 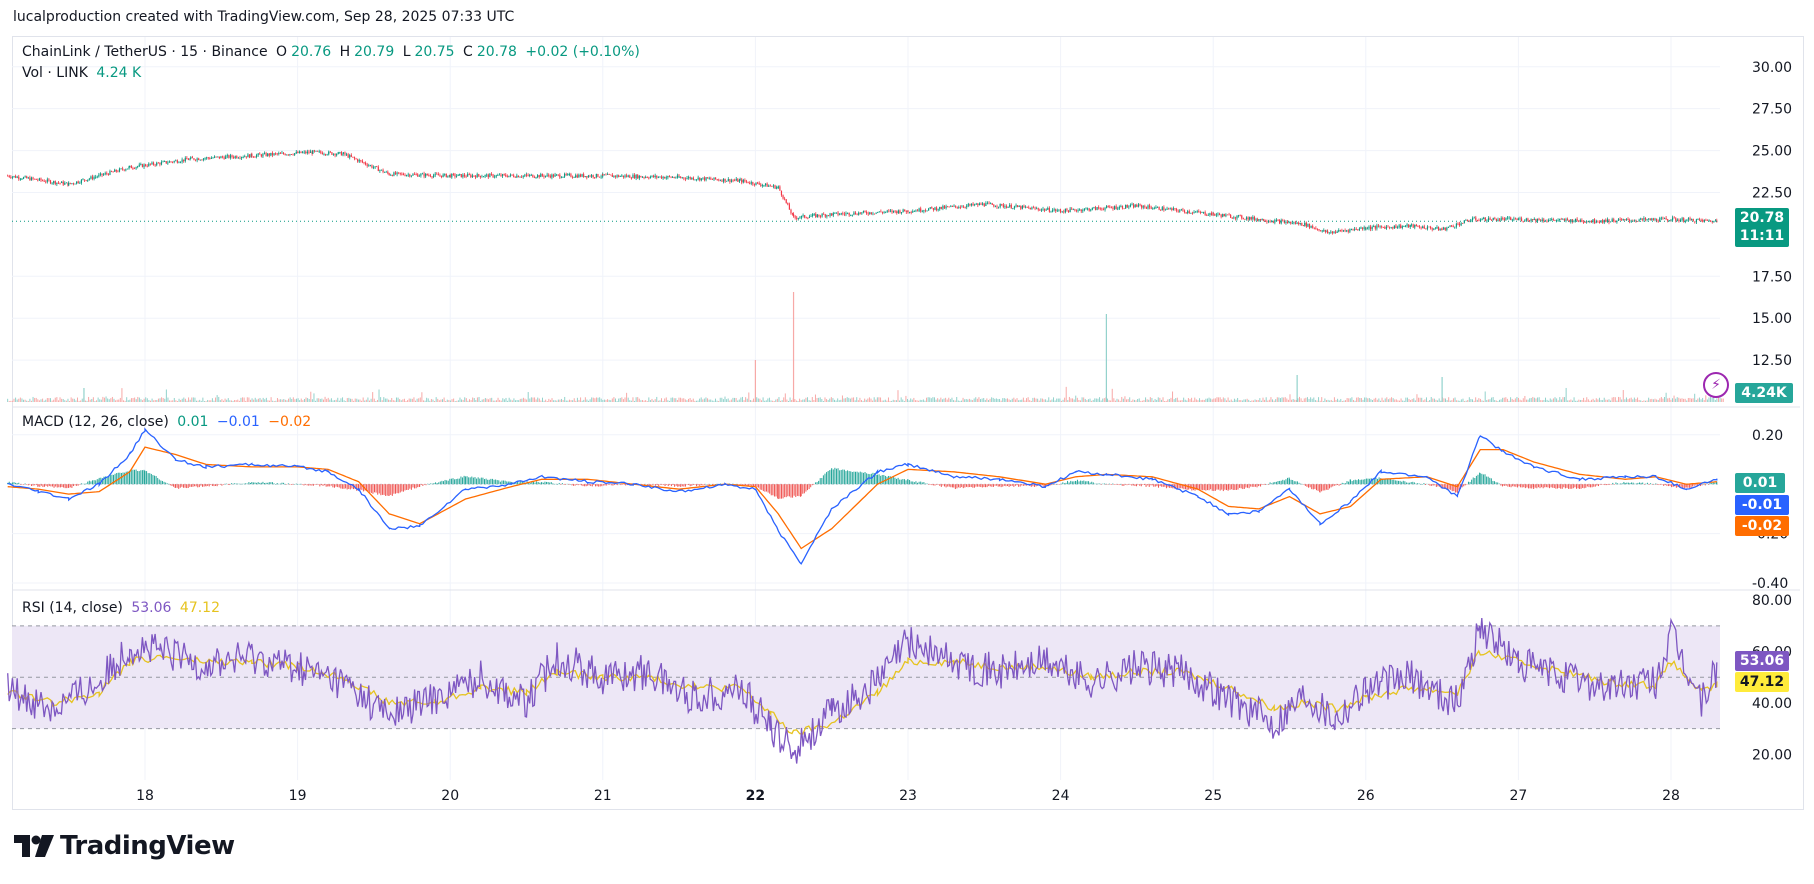 I want to click on volume-label: Vol · LINK, so click(x=55, y=73).